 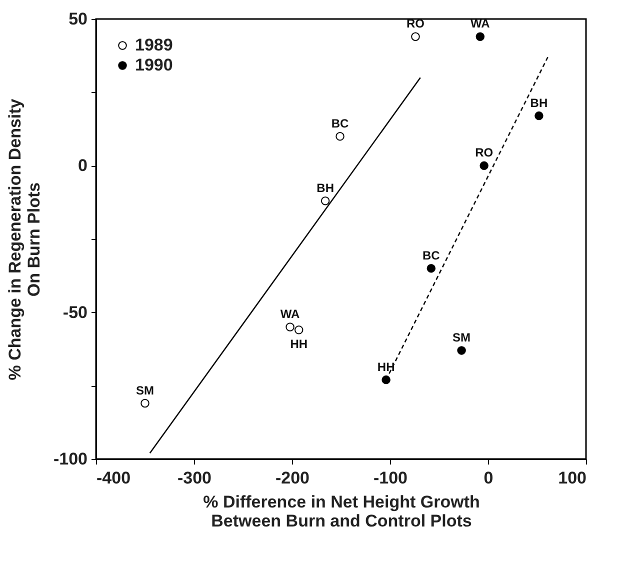 I want to click on y-axis-title: % Change in Regeneration Density On Burn Plots, so click(x=24, y=239).